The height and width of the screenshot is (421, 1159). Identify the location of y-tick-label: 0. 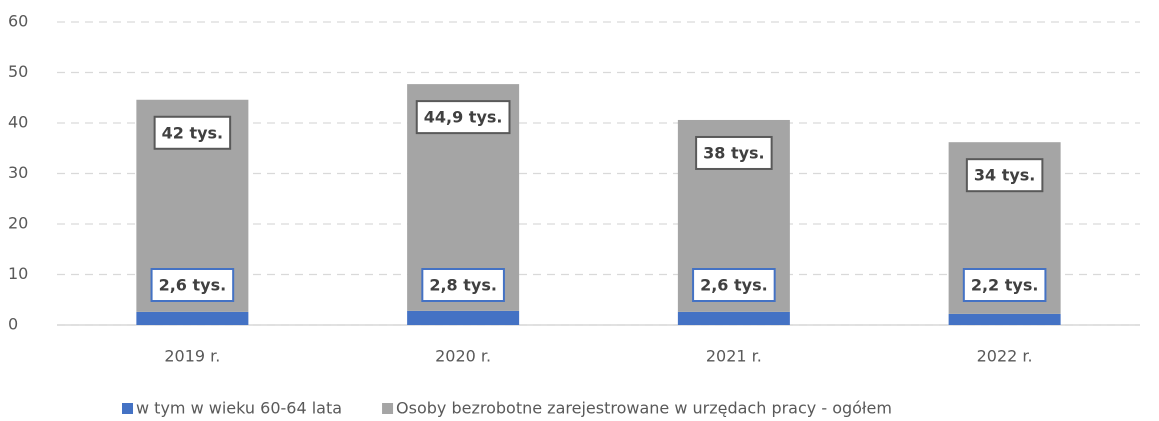
(13, 324).